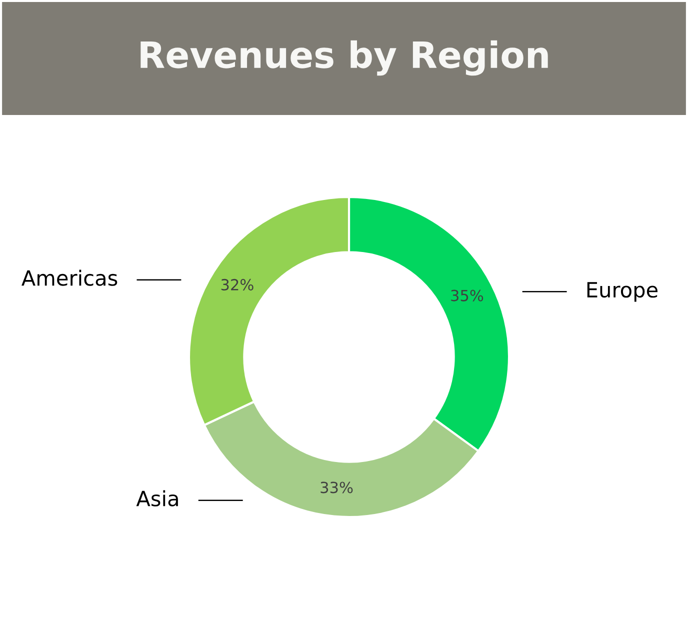  I want to click on data-label: 35%, so click(467, 296).